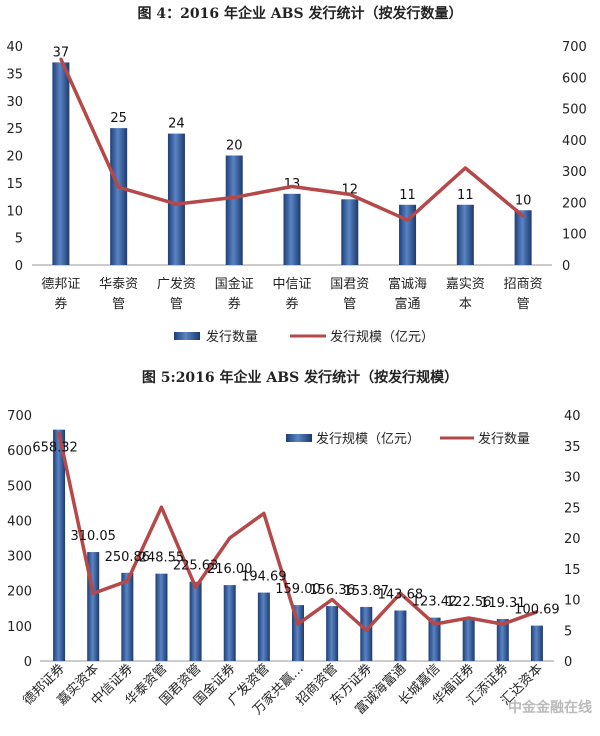 The width and height of the screenshot is (600, 736). I want to click on bar-data-label: 11, so click(407, 195).